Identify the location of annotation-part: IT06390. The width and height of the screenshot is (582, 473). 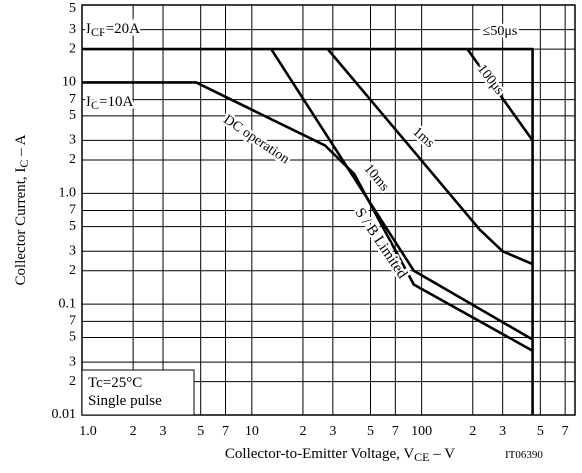
(524, 455).